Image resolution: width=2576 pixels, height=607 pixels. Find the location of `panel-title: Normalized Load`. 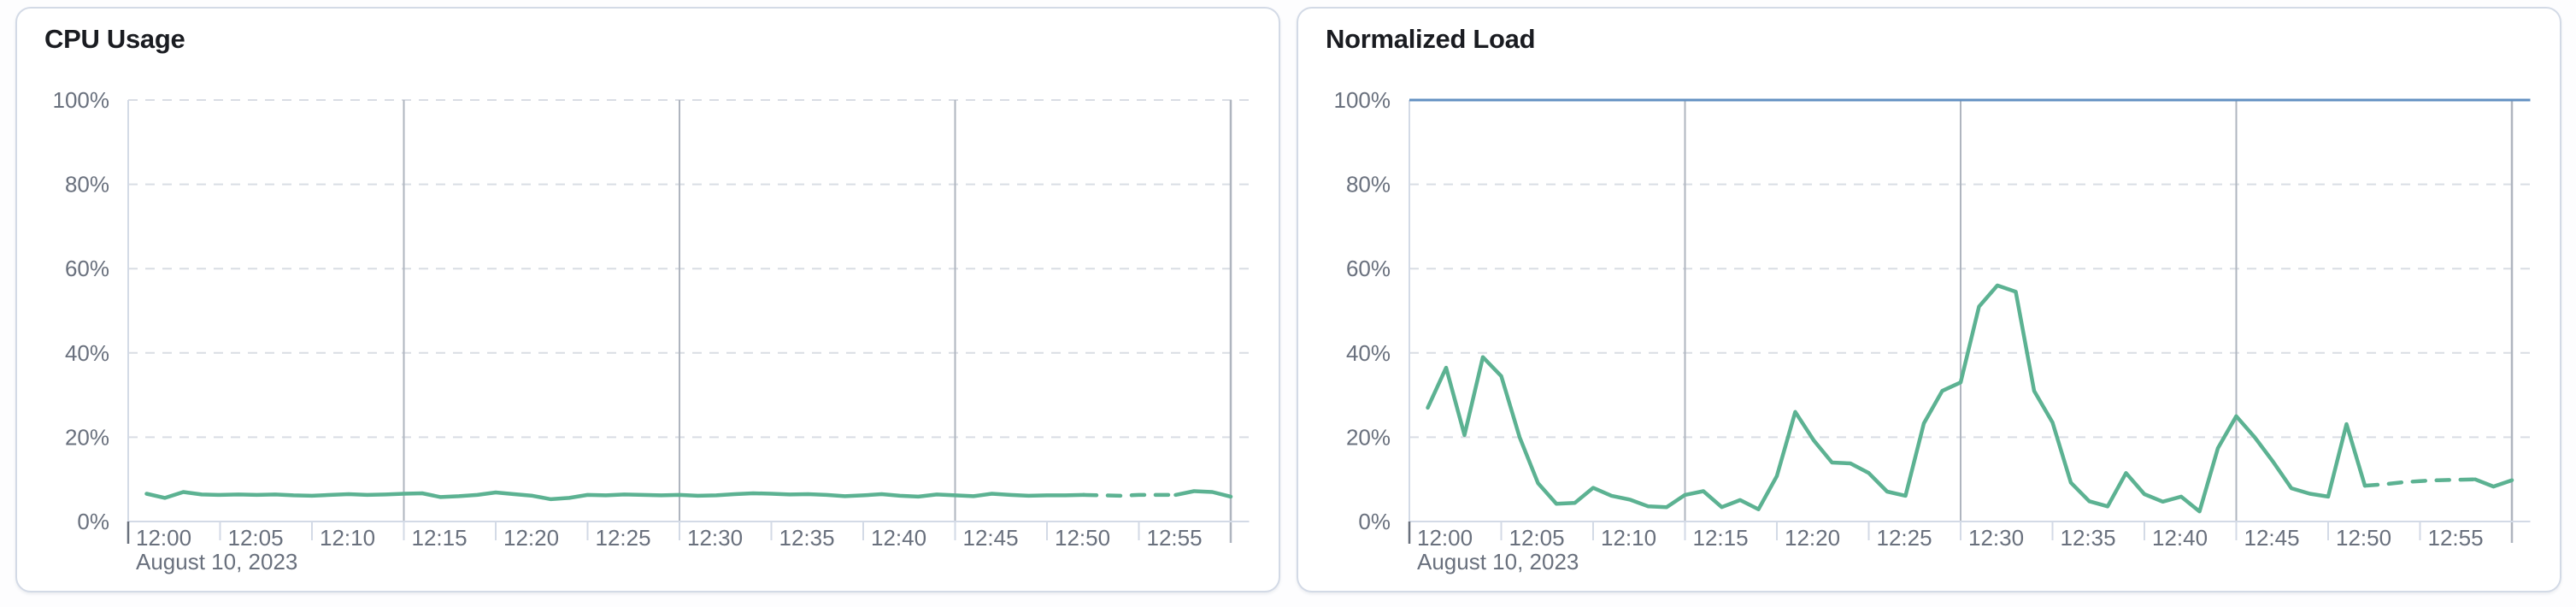

panel-title: Normalized Load is located at coordinates (1431, 39).